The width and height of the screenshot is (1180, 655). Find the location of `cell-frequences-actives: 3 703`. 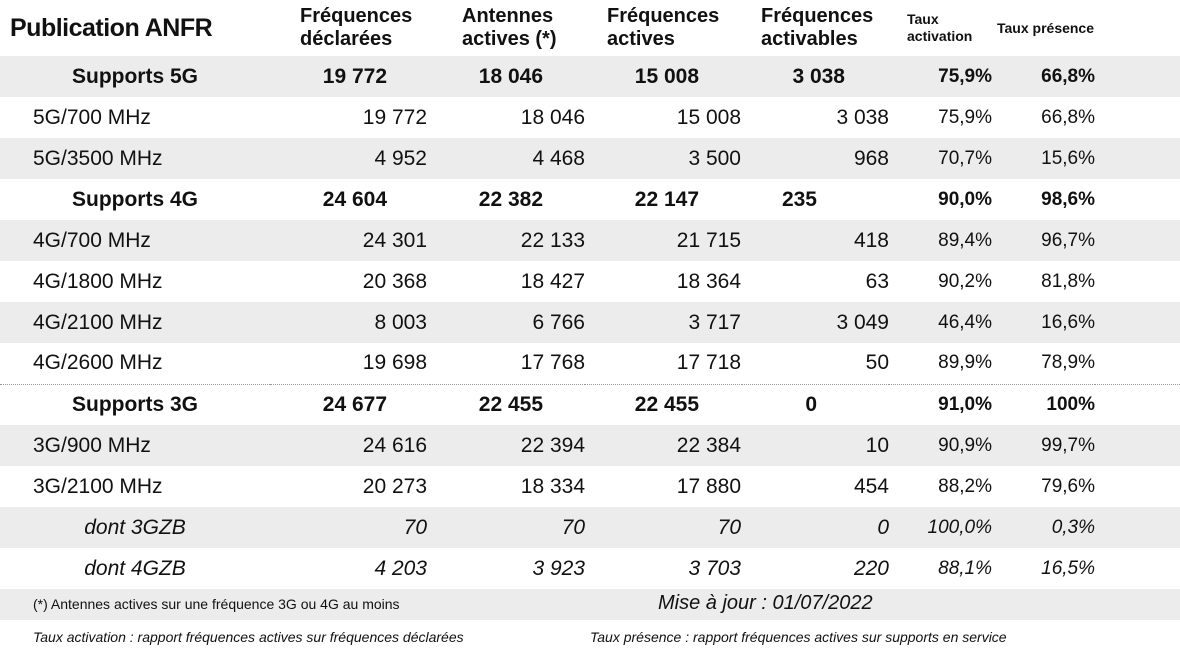

cell-frequences-actives: 3 703 is located at coordinates (714, 568).